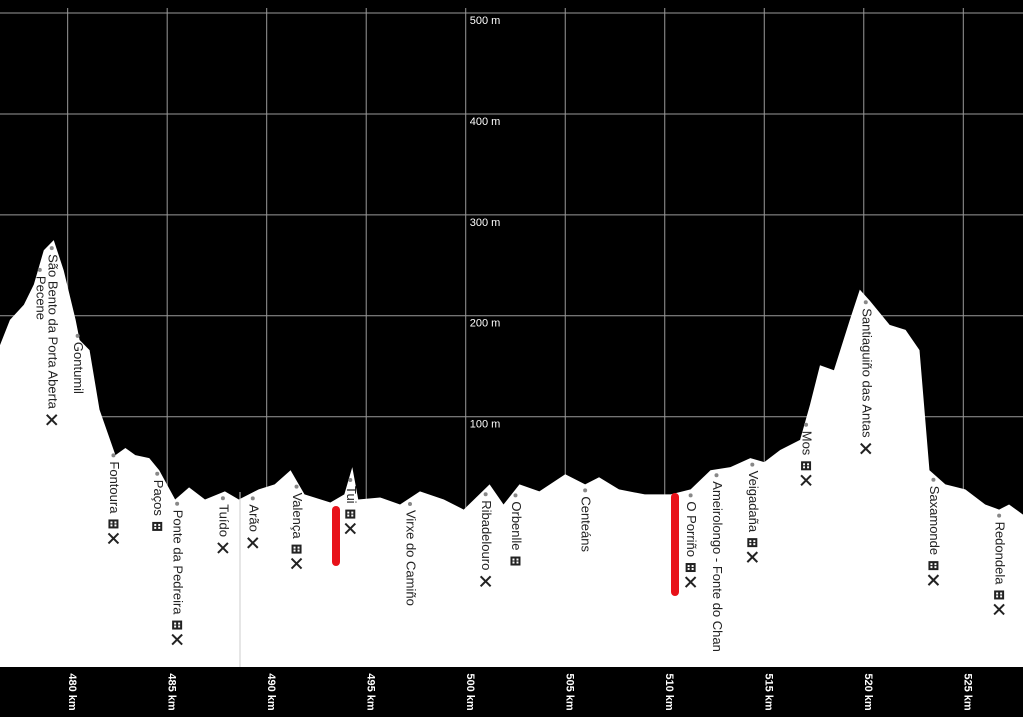 Image resolution: width=1023 pixels, height=717 pixels. What do you see at coordinates (171, 692) in the screenshot?
I see `x-tick-label: 485 km` at bounding box center [171, 692].